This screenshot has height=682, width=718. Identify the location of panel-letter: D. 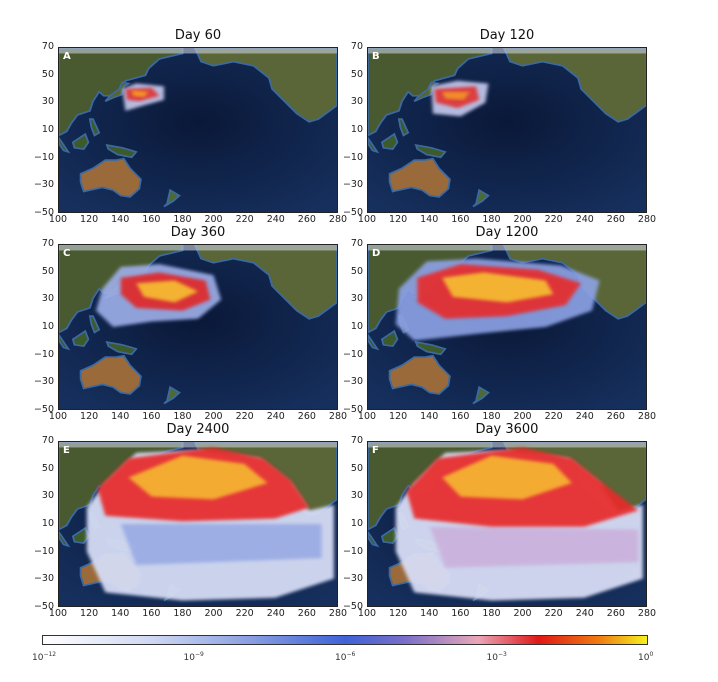
(376, 253).